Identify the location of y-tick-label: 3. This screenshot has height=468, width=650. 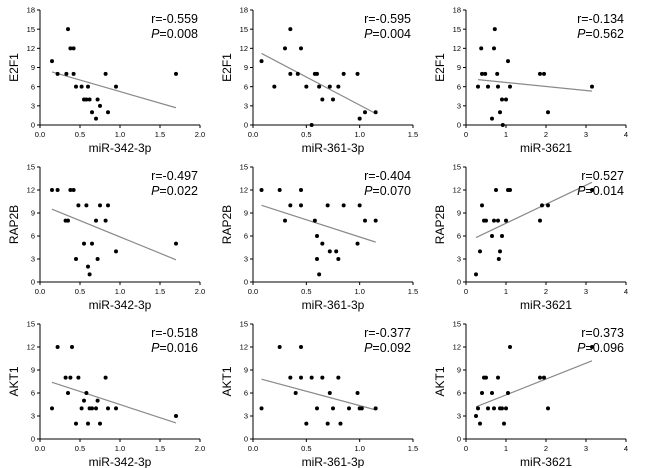
(246, 416).